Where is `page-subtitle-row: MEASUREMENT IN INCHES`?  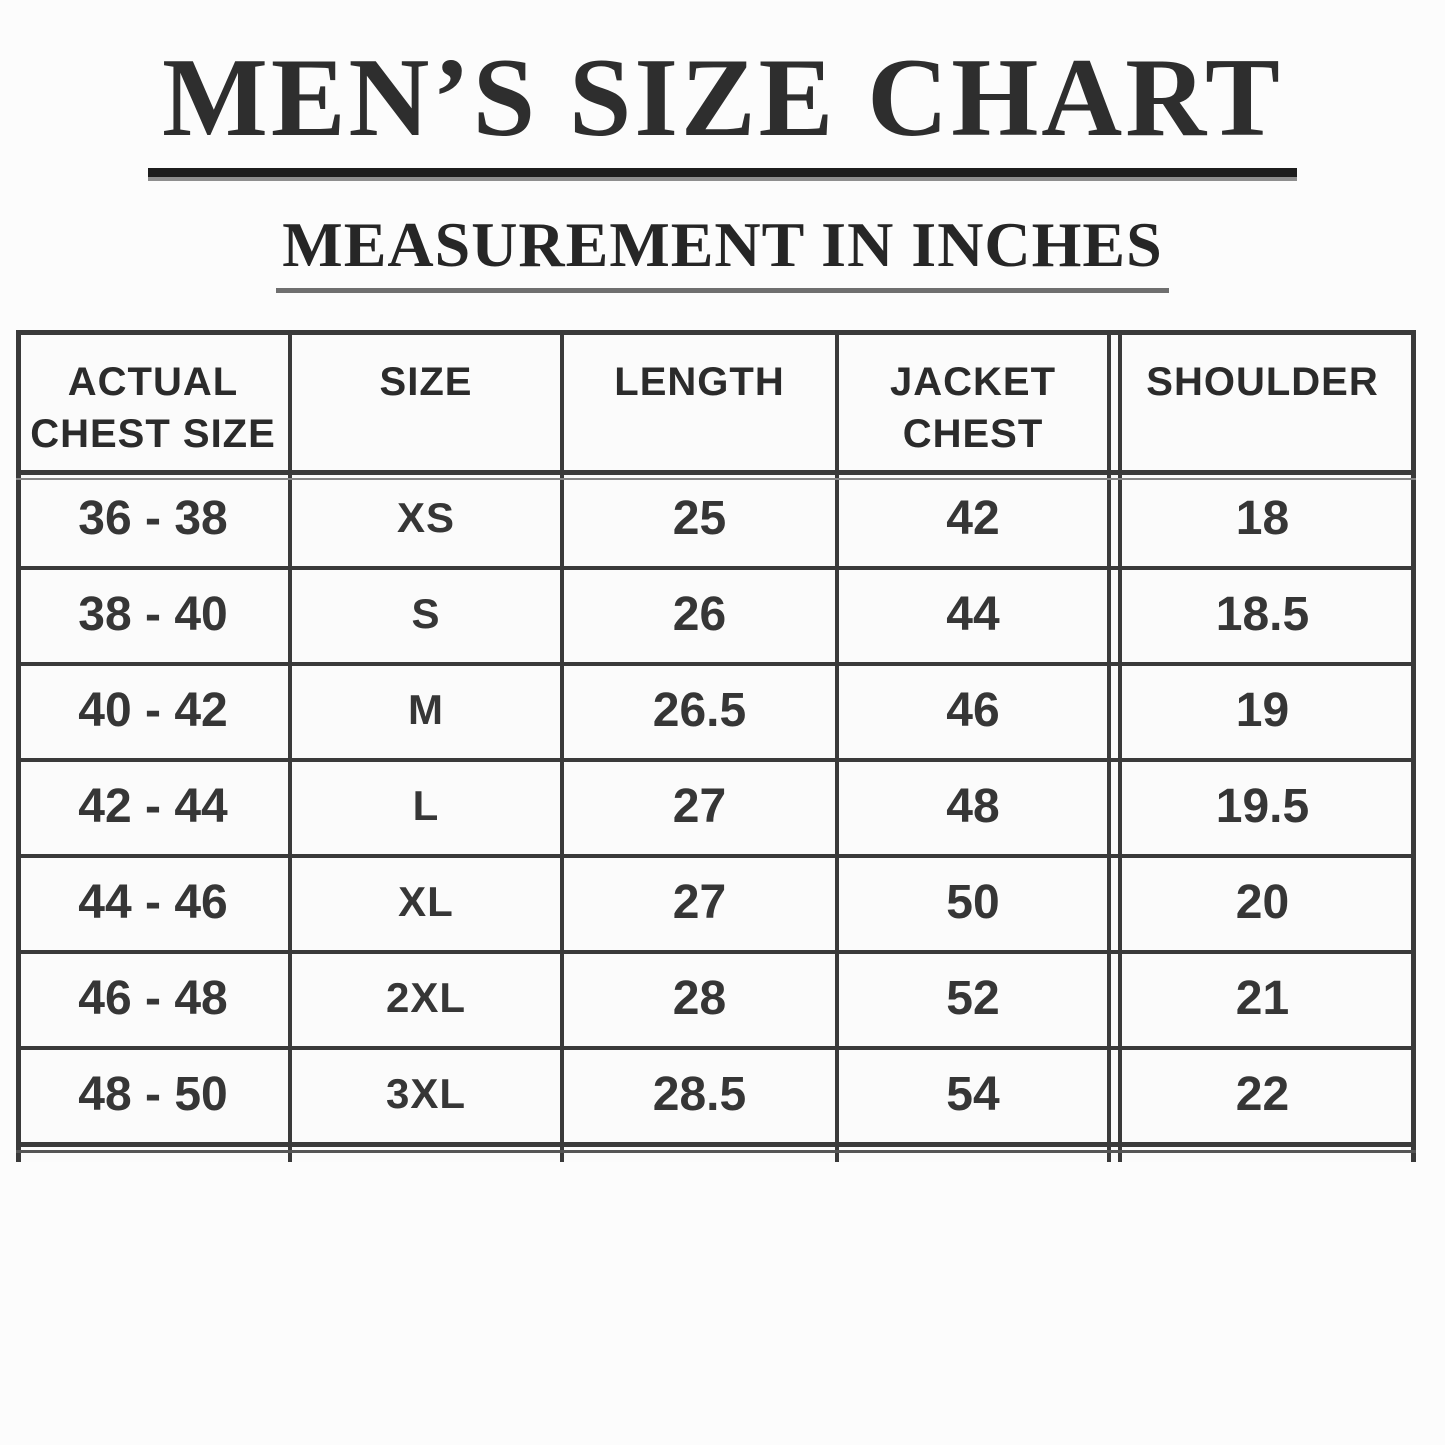 page-subtitle-row: MEASUREMENT IN INCHES is located at coordinates (722, 251).